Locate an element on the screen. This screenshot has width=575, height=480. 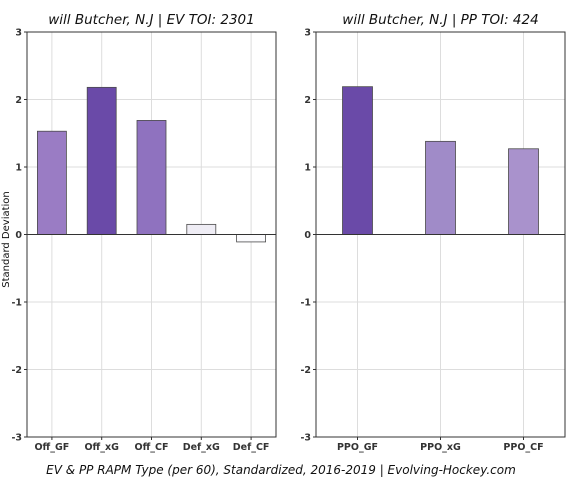
x-tick-label: Off_GF is located at coordinates (51, 447).